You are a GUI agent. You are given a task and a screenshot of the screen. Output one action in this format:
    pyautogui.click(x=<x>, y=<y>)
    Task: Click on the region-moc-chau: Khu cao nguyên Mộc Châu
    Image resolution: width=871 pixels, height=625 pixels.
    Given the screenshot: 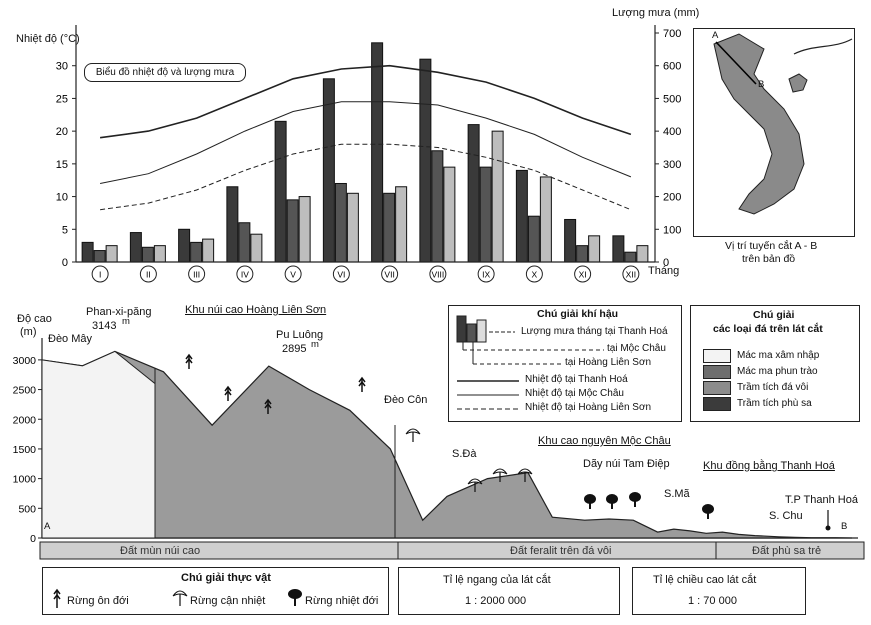 What is the action you would take?
    pyautogui.click(x=604, y=441)
    